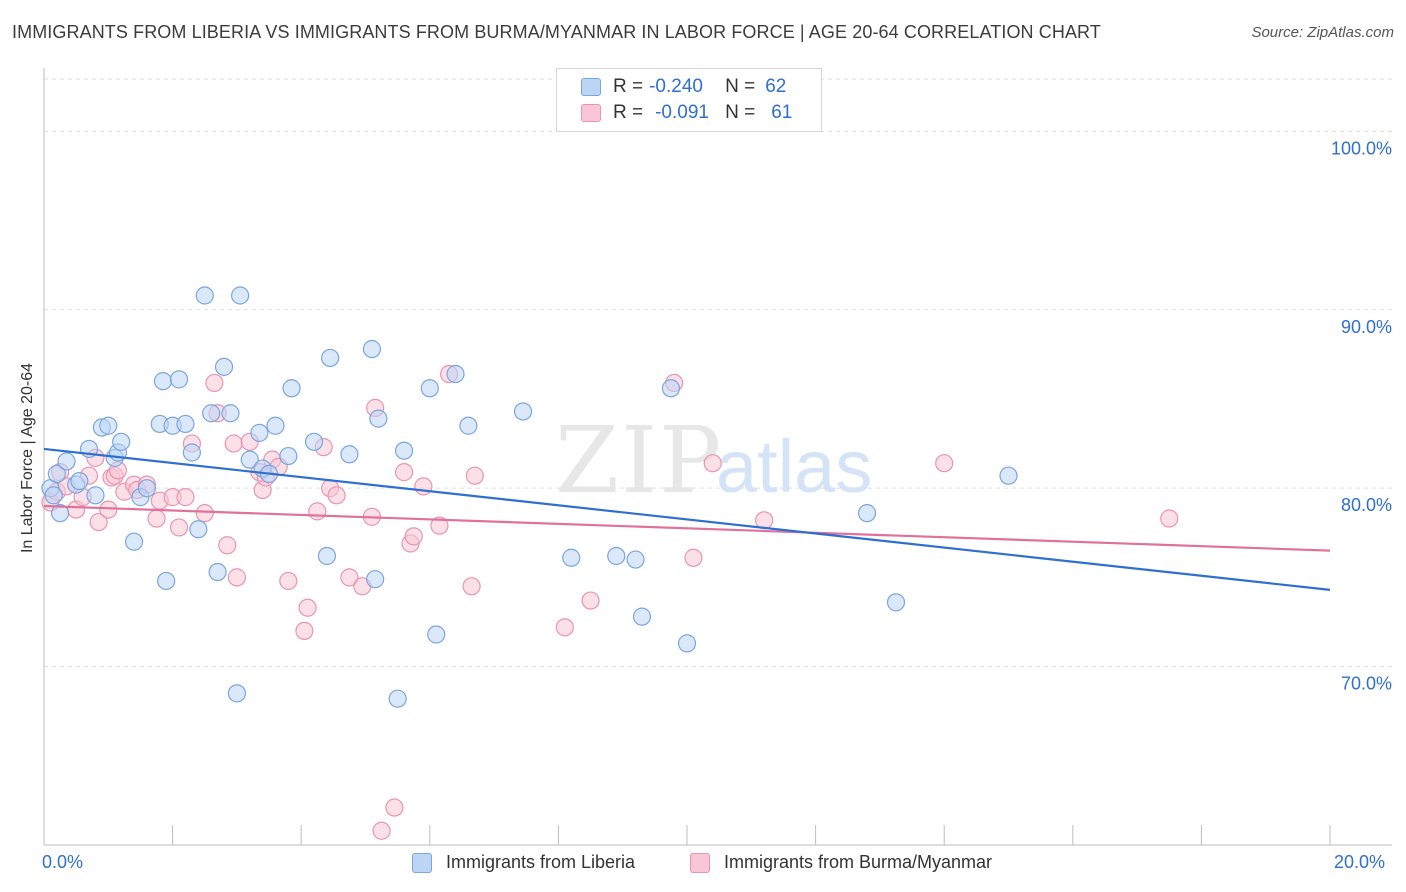 This screenshot has height=892, width=1406. I want to click on legend-item-burma: Immigrants from Burma/Myanmar, so click(841, 862).